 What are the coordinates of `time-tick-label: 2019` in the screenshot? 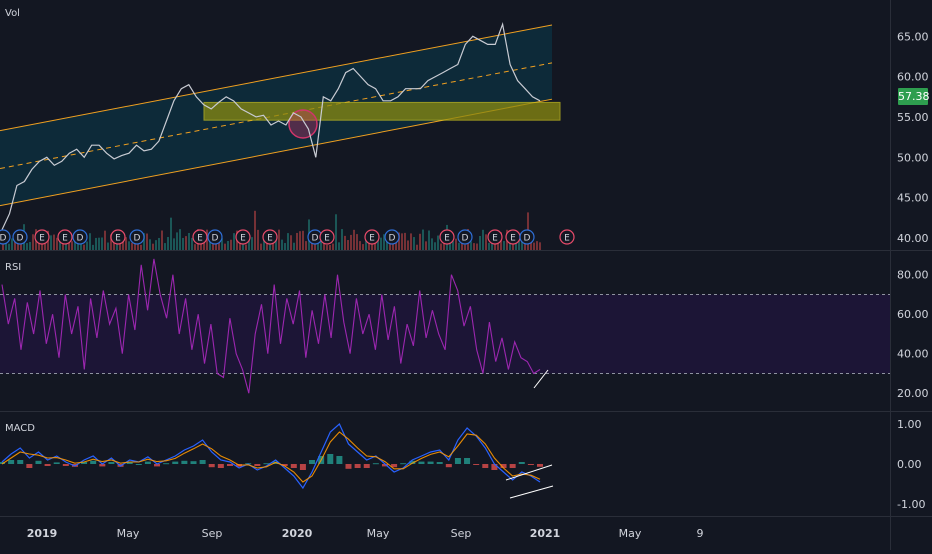 It's located at (42, 533).